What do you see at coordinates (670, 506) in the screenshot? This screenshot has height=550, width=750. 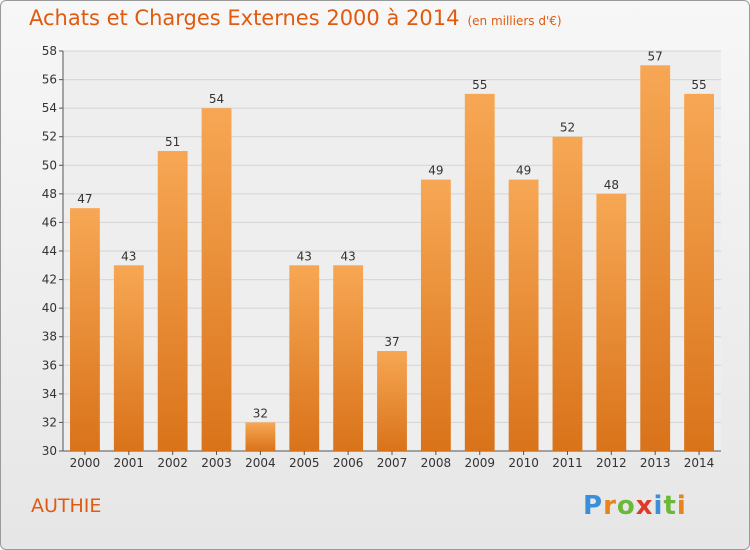 I see `logo-letter: t` at bounding box center [670, 506].